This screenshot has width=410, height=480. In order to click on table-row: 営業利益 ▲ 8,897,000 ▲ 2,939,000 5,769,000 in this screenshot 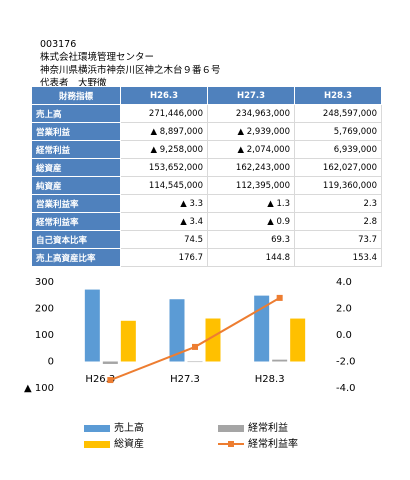, I will do `click(206, 131)`.